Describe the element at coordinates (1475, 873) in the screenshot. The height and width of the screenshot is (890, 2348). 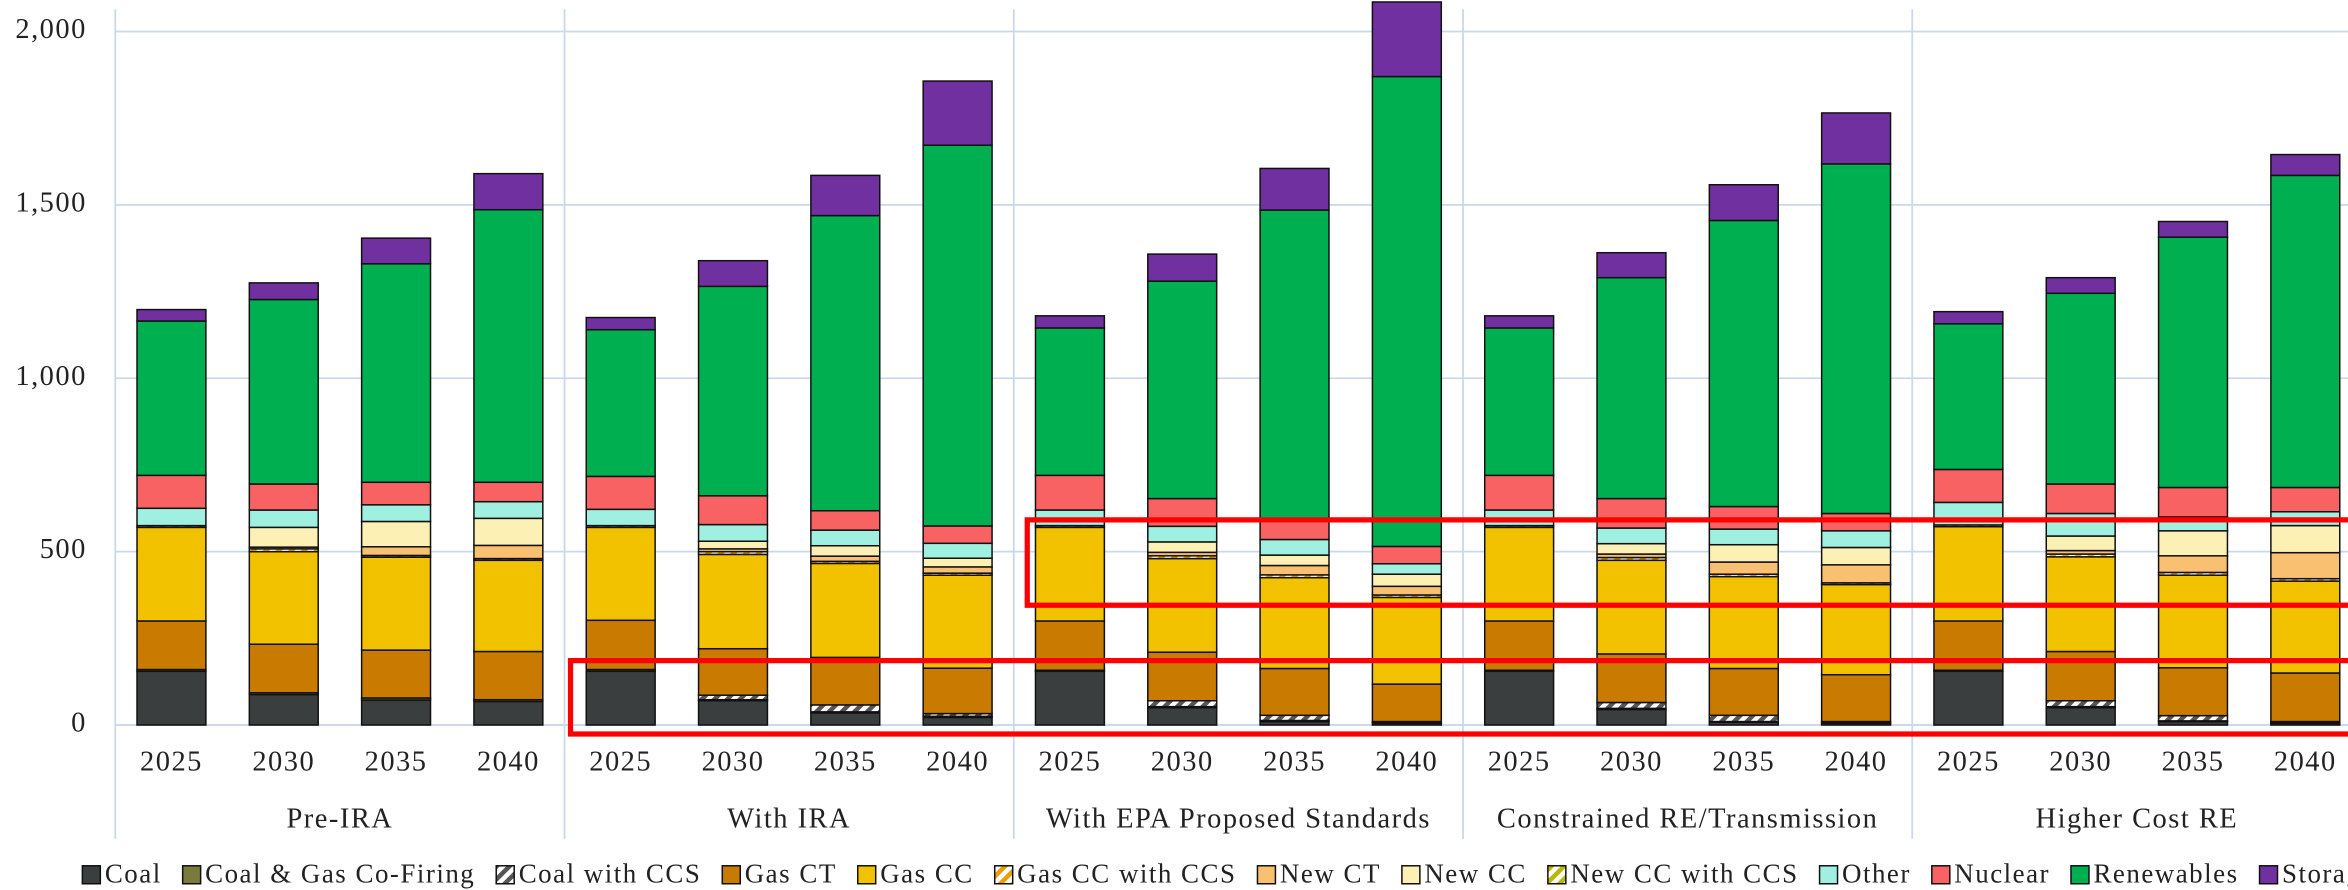
I see `legend-label: New CC` at that location.